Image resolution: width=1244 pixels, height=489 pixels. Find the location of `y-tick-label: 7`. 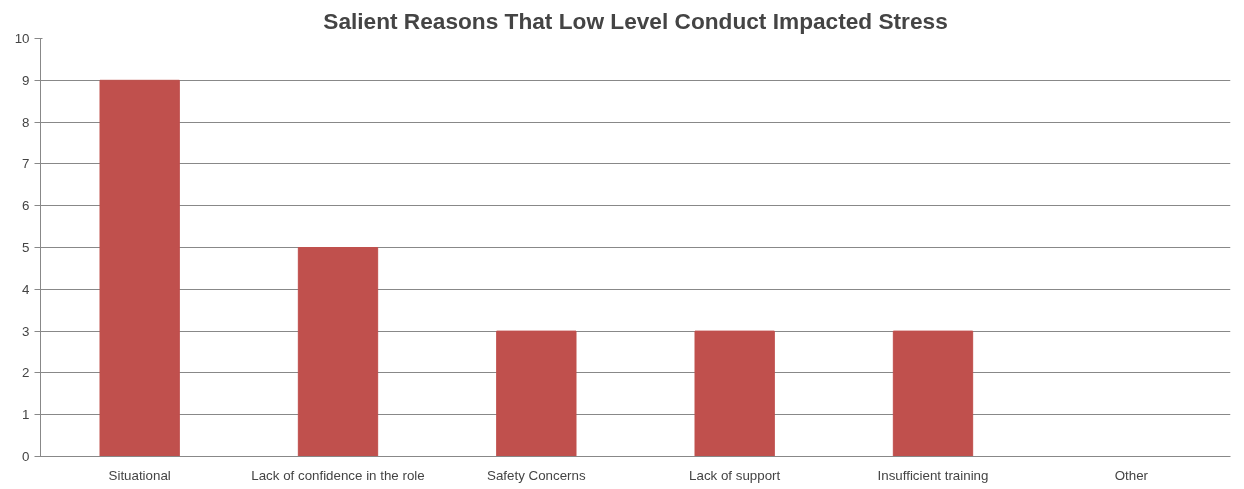

y-tick-label: 7 is located at coordinates (26, 164).